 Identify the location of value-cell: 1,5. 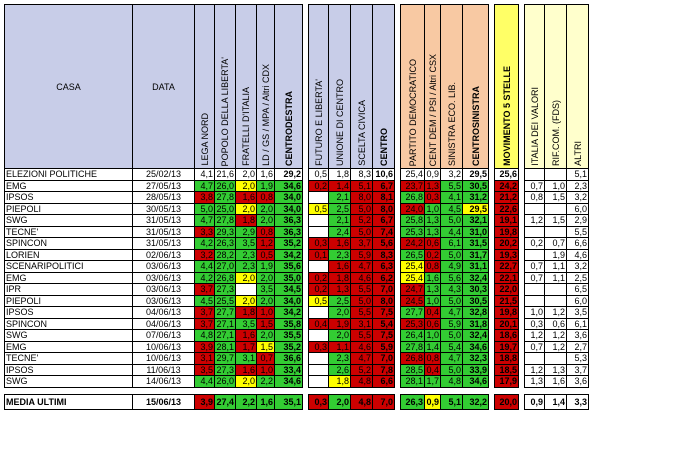
(555, 220).